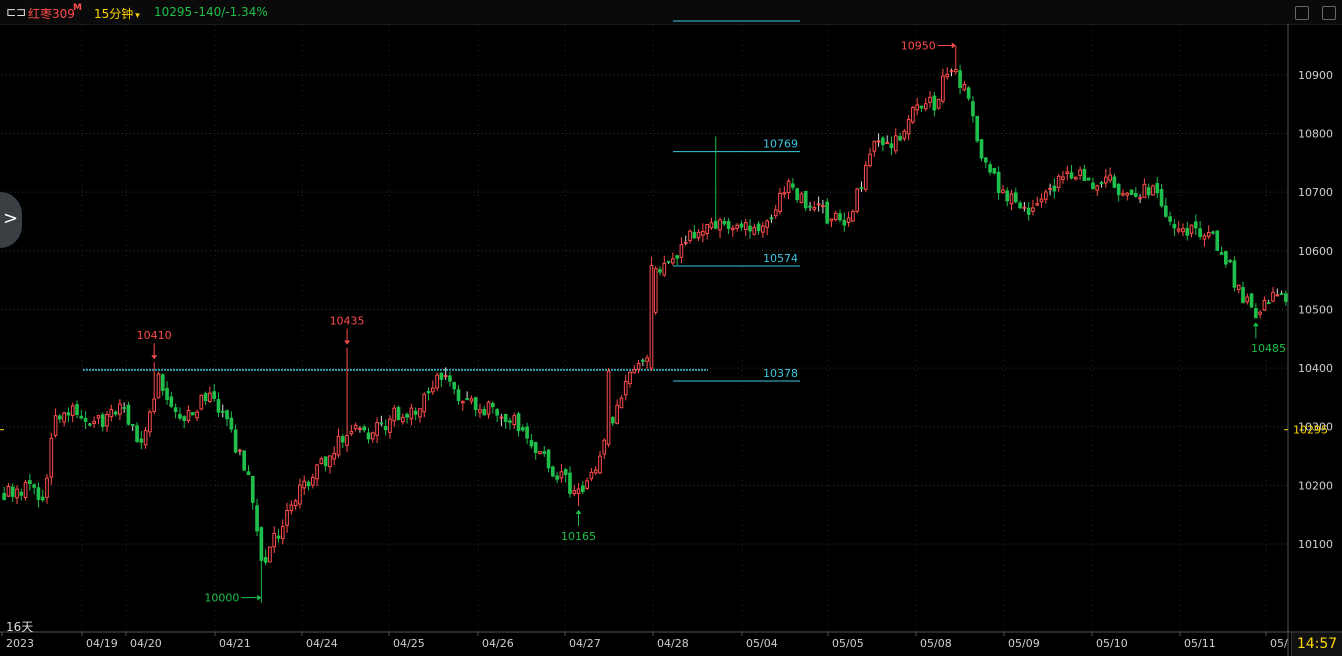 This screenshot has height=656, width=1342. Describe the element at coordinates (16, 12) in the screenshot. I see `layout-toggle-icon: ⊏⊐` at that location.